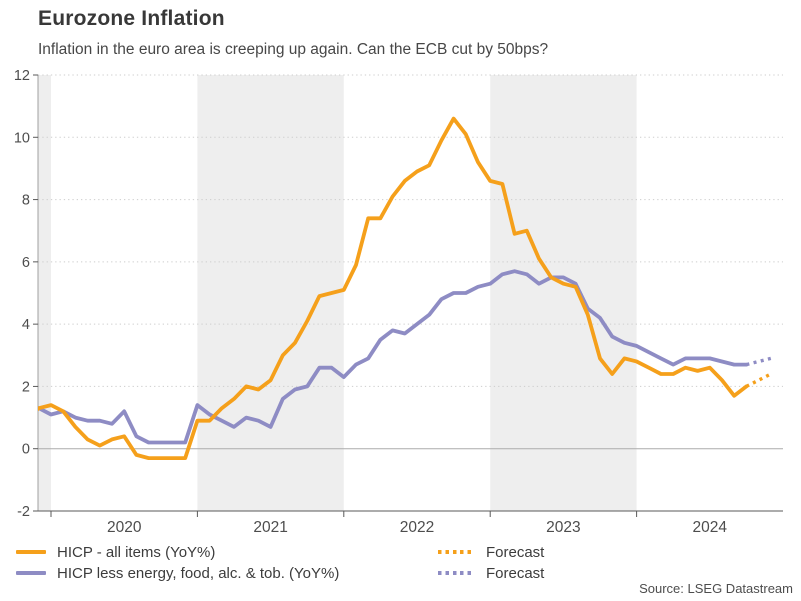  Describe the element at coordinates (26, 450) in the screenshot. I see `y-axis-label: 0` at that location.